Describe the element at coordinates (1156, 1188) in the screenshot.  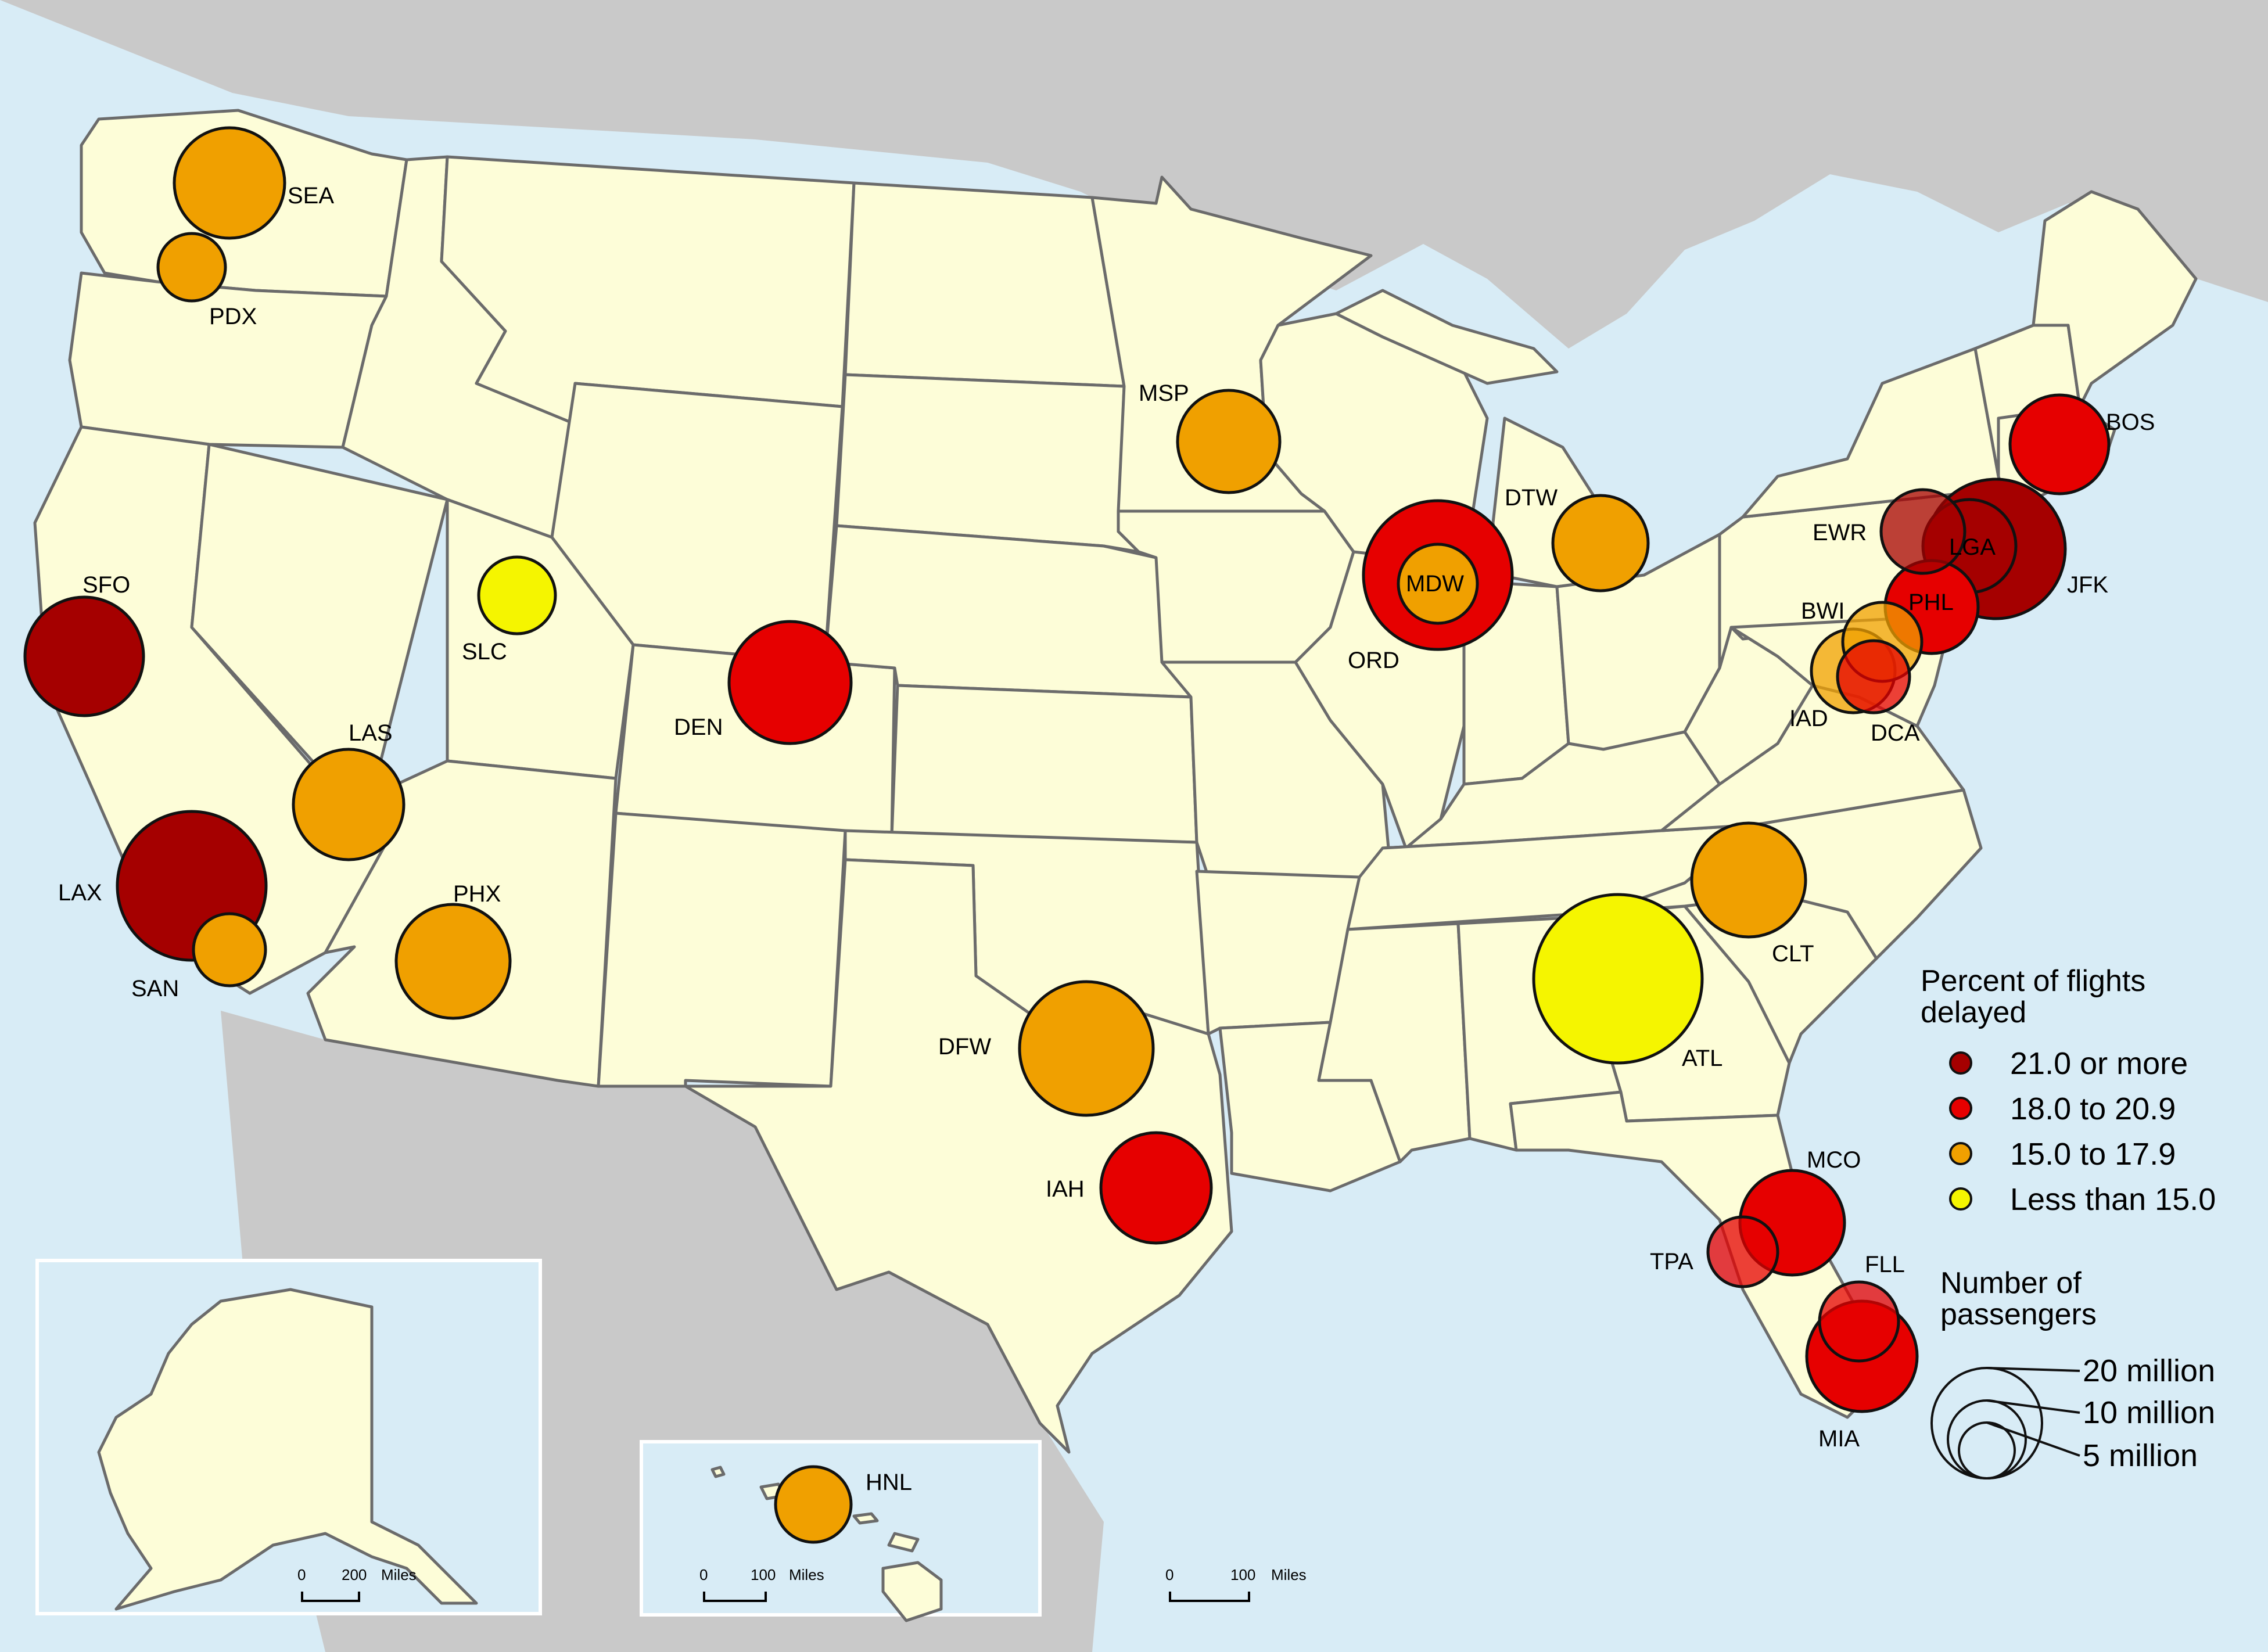
I see `airport-bubble-iah` at that location.